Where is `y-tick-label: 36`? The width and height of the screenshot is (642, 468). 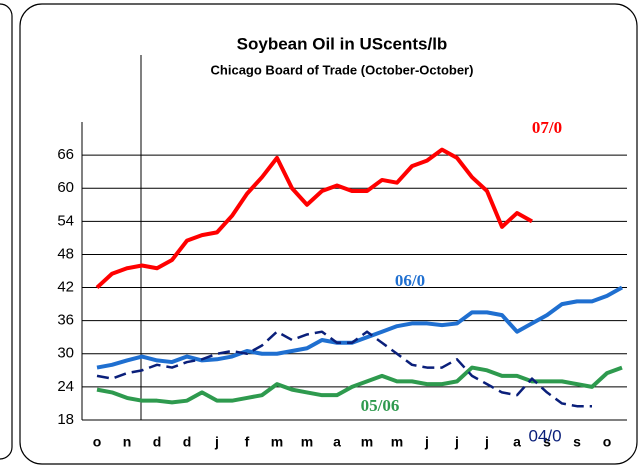 y-tick-label: 36 is located at coordinates (65, 320).